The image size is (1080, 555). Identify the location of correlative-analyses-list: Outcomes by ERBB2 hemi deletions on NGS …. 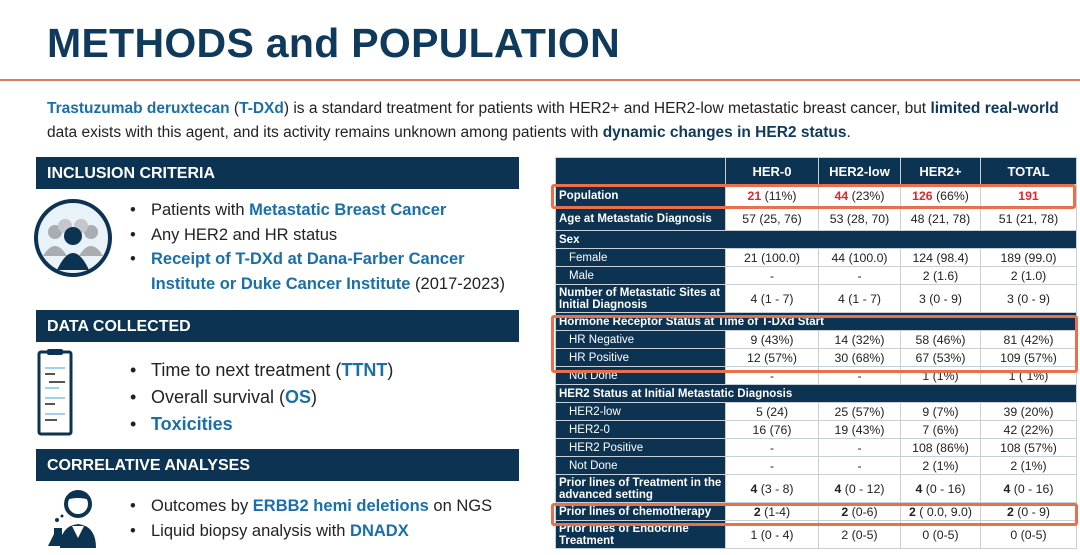
(311, 518).